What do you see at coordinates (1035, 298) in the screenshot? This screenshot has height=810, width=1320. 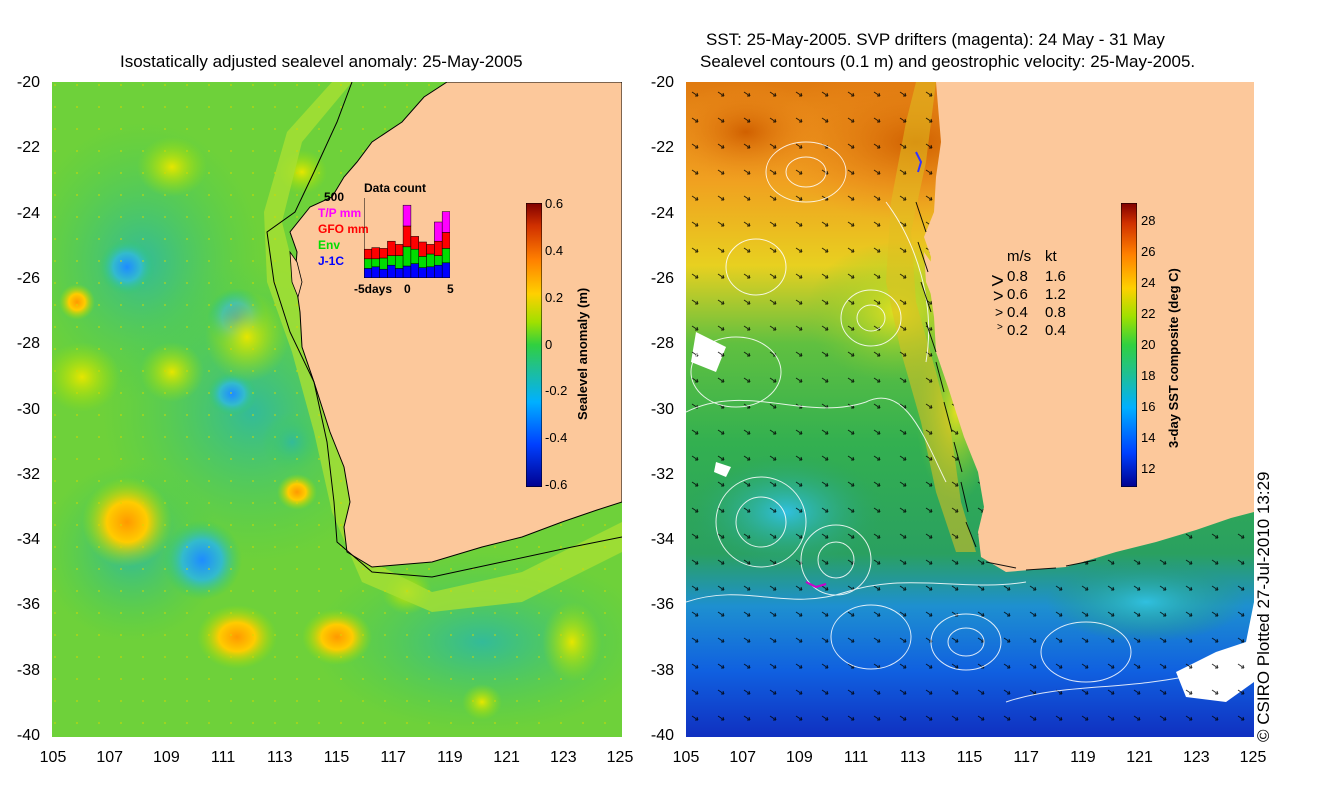 I see `speed-legend: m/s kt >0.8 1.6 >0.6 1.2 >0.4 0.8 >0.2 0.4` at bounding box center [1035, 298].